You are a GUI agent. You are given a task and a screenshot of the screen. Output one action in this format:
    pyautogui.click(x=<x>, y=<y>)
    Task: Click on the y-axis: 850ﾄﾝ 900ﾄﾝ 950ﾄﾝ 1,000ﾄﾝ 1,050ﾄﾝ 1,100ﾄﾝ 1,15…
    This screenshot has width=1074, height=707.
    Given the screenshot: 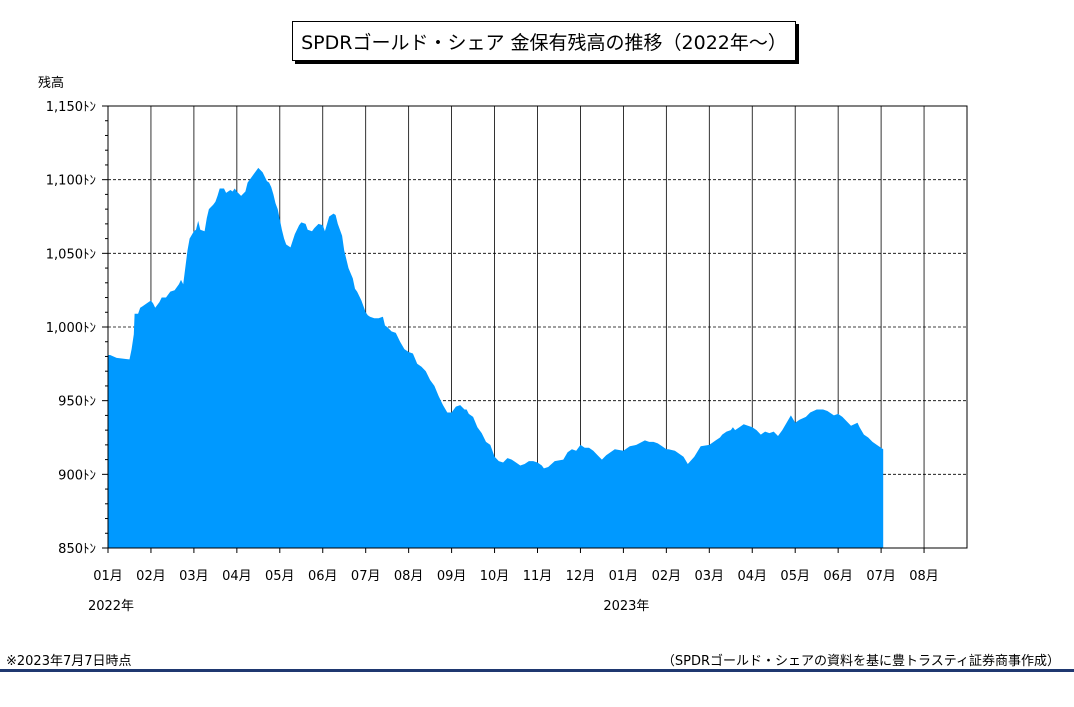 What is the action you would take?
    pyautogui.click(x=77, y=328)
    